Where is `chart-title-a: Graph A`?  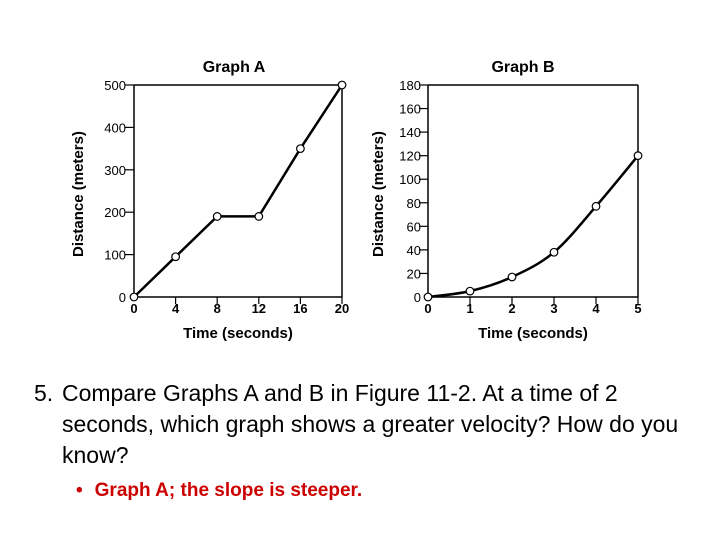 chart-title-a: Graph A is located at coordinates (234, 67).